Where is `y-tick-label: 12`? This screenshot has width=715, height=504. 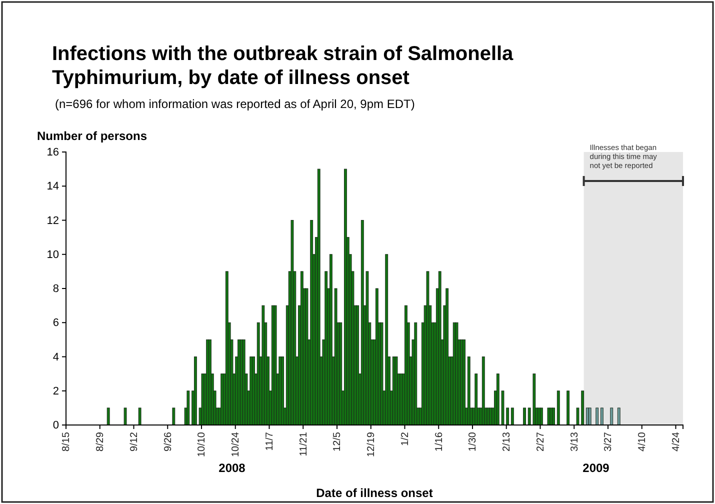
y-tick-label: 12 is located at coordinates (52, 220).